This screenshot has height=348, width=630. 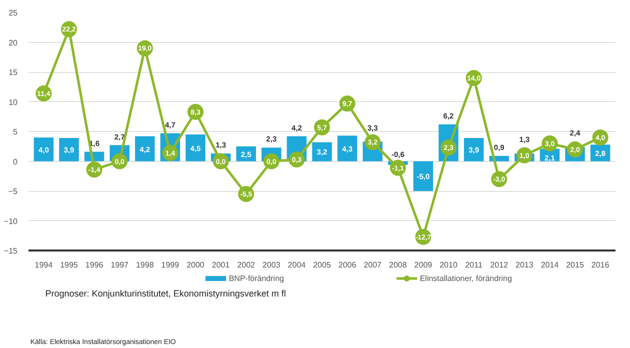 What do you see at coordinates (322, 265) in the screenshot?
I see `x-tick-label: 2005` at bounding box center [322, 265].